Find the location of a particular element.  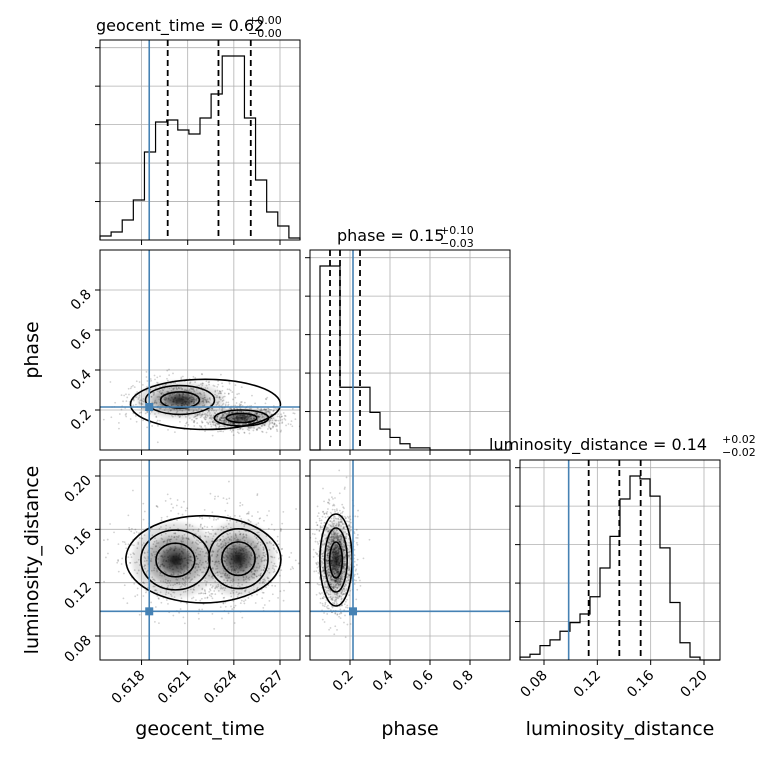

tick-label-x: 0.624 is located at coordinates (221, 687).